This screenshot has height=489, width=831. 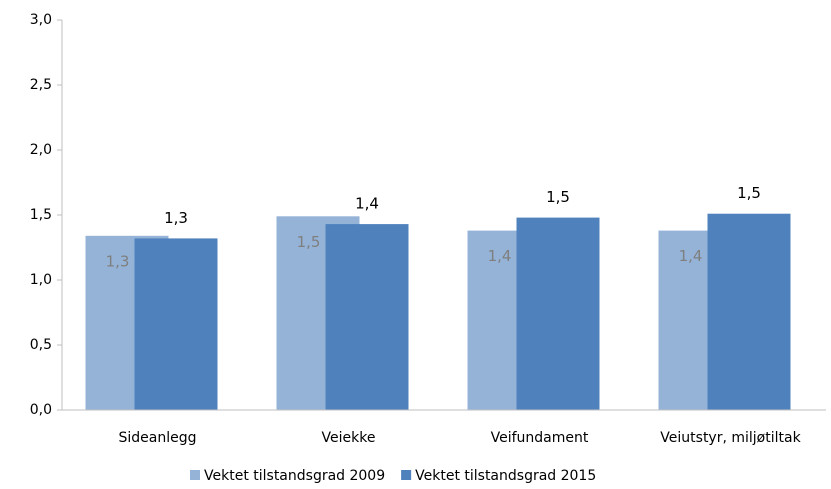 What do you see at coordinates (41, 85) in the screenshot?
I see `y-tick-label: 2,5` at bounding box center [41, 85].